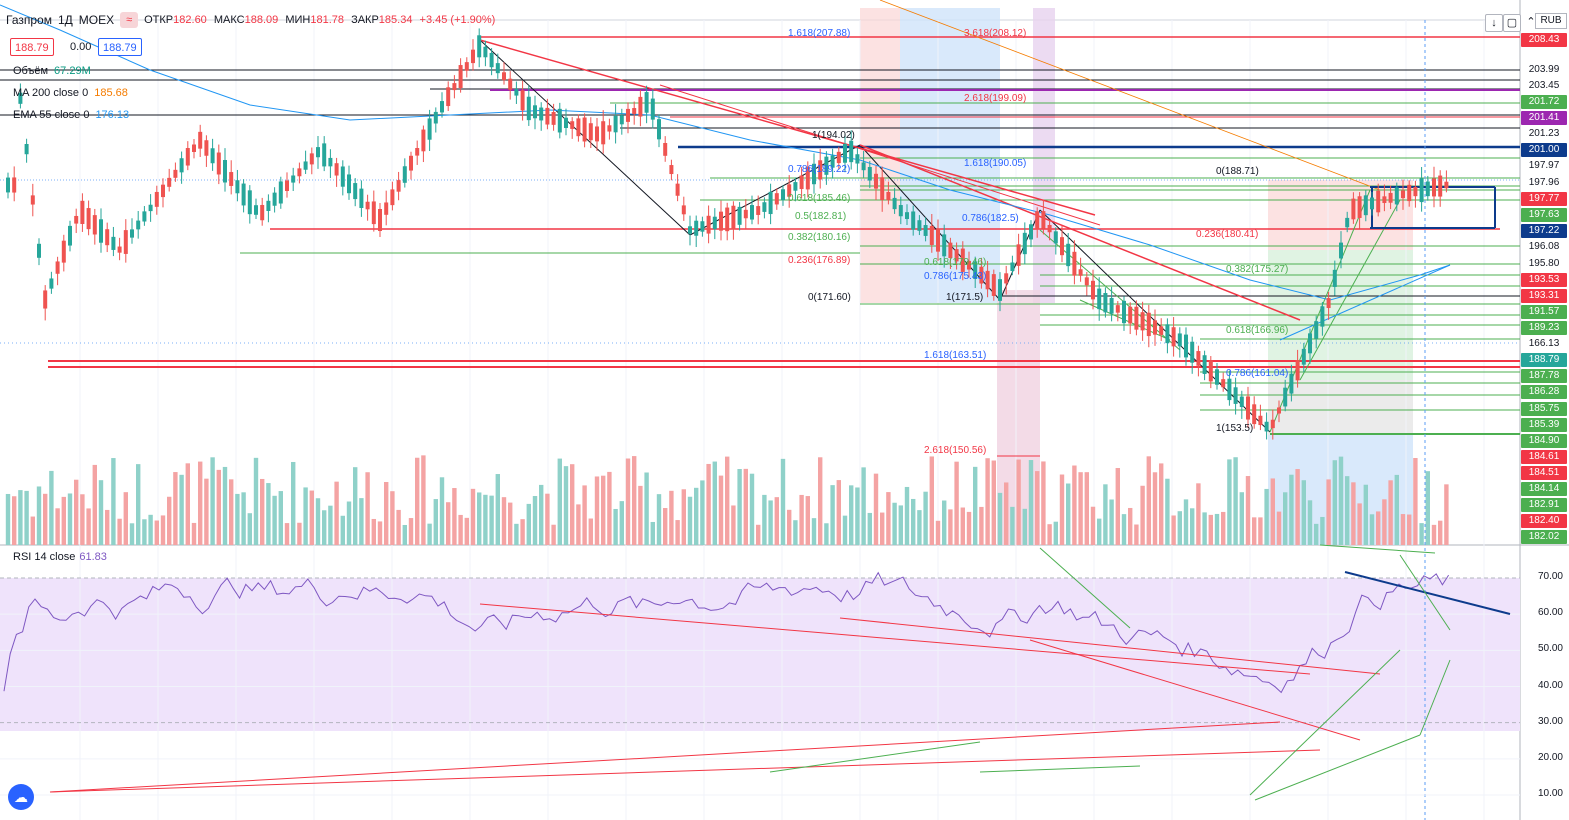  Describe the element at coordinates (1512, 23) in the screenshot. I see `maximize-icon: ▢` at that location.